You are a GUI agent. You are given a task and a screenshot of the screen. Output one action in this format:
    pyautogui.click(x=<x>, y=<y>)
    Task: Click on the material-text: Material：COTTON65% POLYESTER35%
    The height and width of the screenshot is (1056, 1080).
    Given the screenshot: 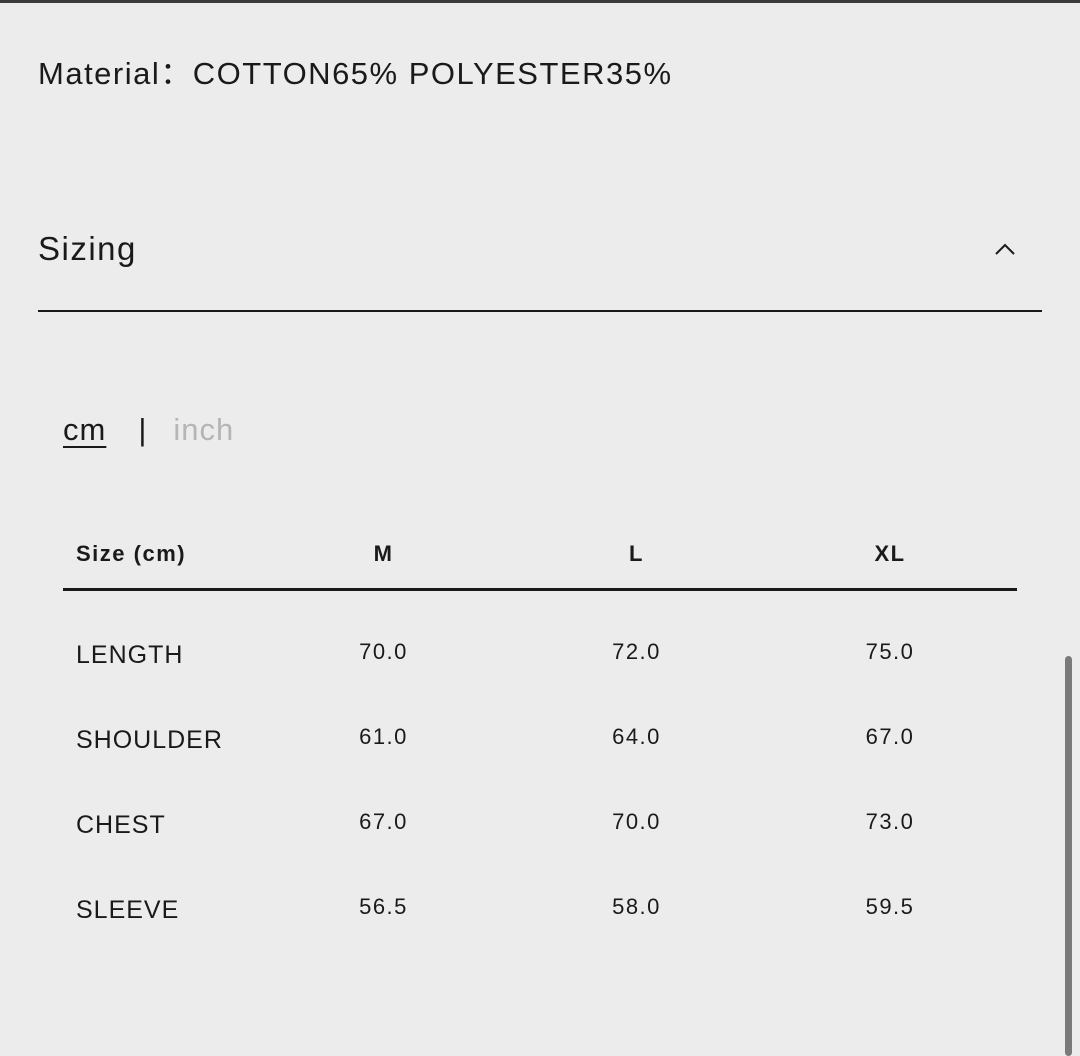 What is the action you would take?
    pyautogui.click(x=355, y=73)
    